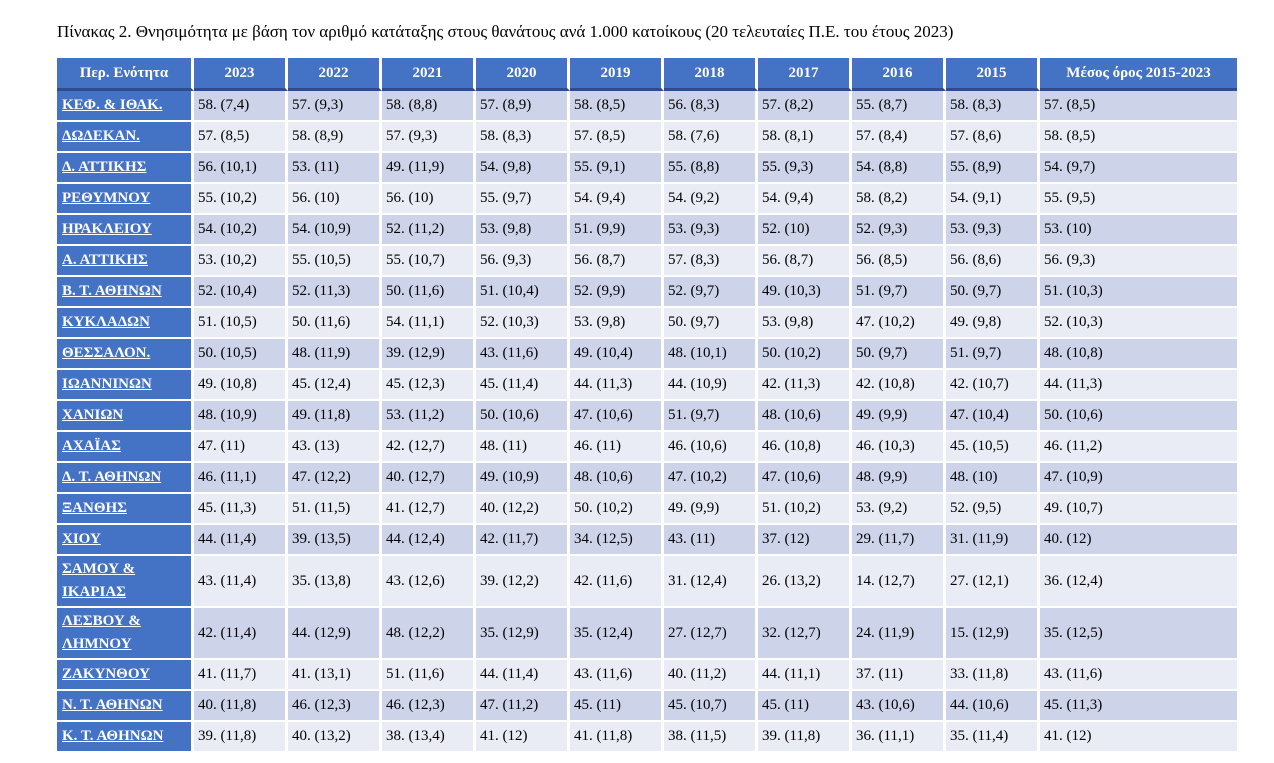  I want to click on rank-value-cell: 40. (12,2), so click(523, 509).